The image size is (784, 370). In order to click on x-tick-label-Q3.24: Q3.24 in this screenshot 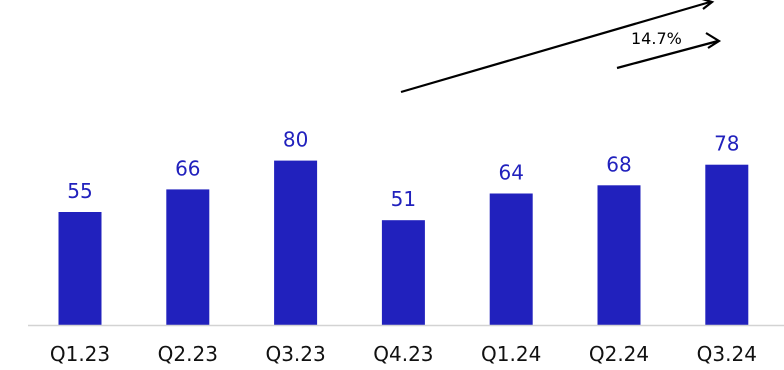, I will do `click(727, 354)`.